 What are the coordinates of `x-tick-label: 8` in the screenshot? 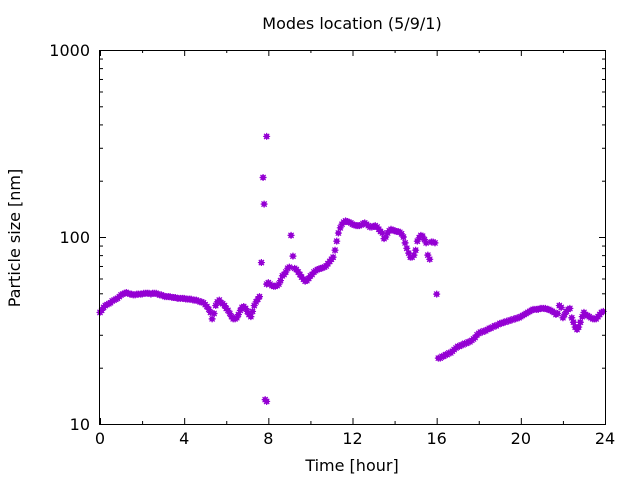 It's located at (268, 438).